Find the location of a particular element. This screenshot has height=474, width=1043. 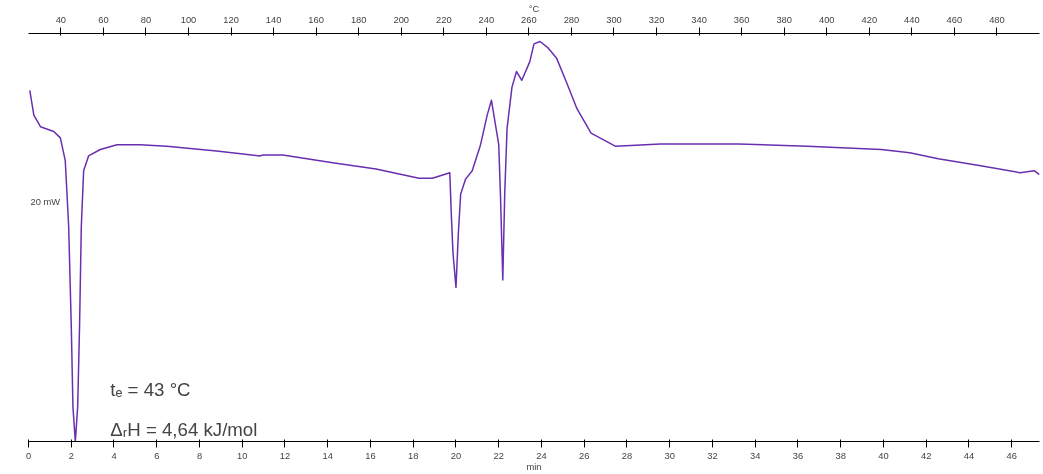

x-tick-label: 0 is located at coordinates (28, 455).